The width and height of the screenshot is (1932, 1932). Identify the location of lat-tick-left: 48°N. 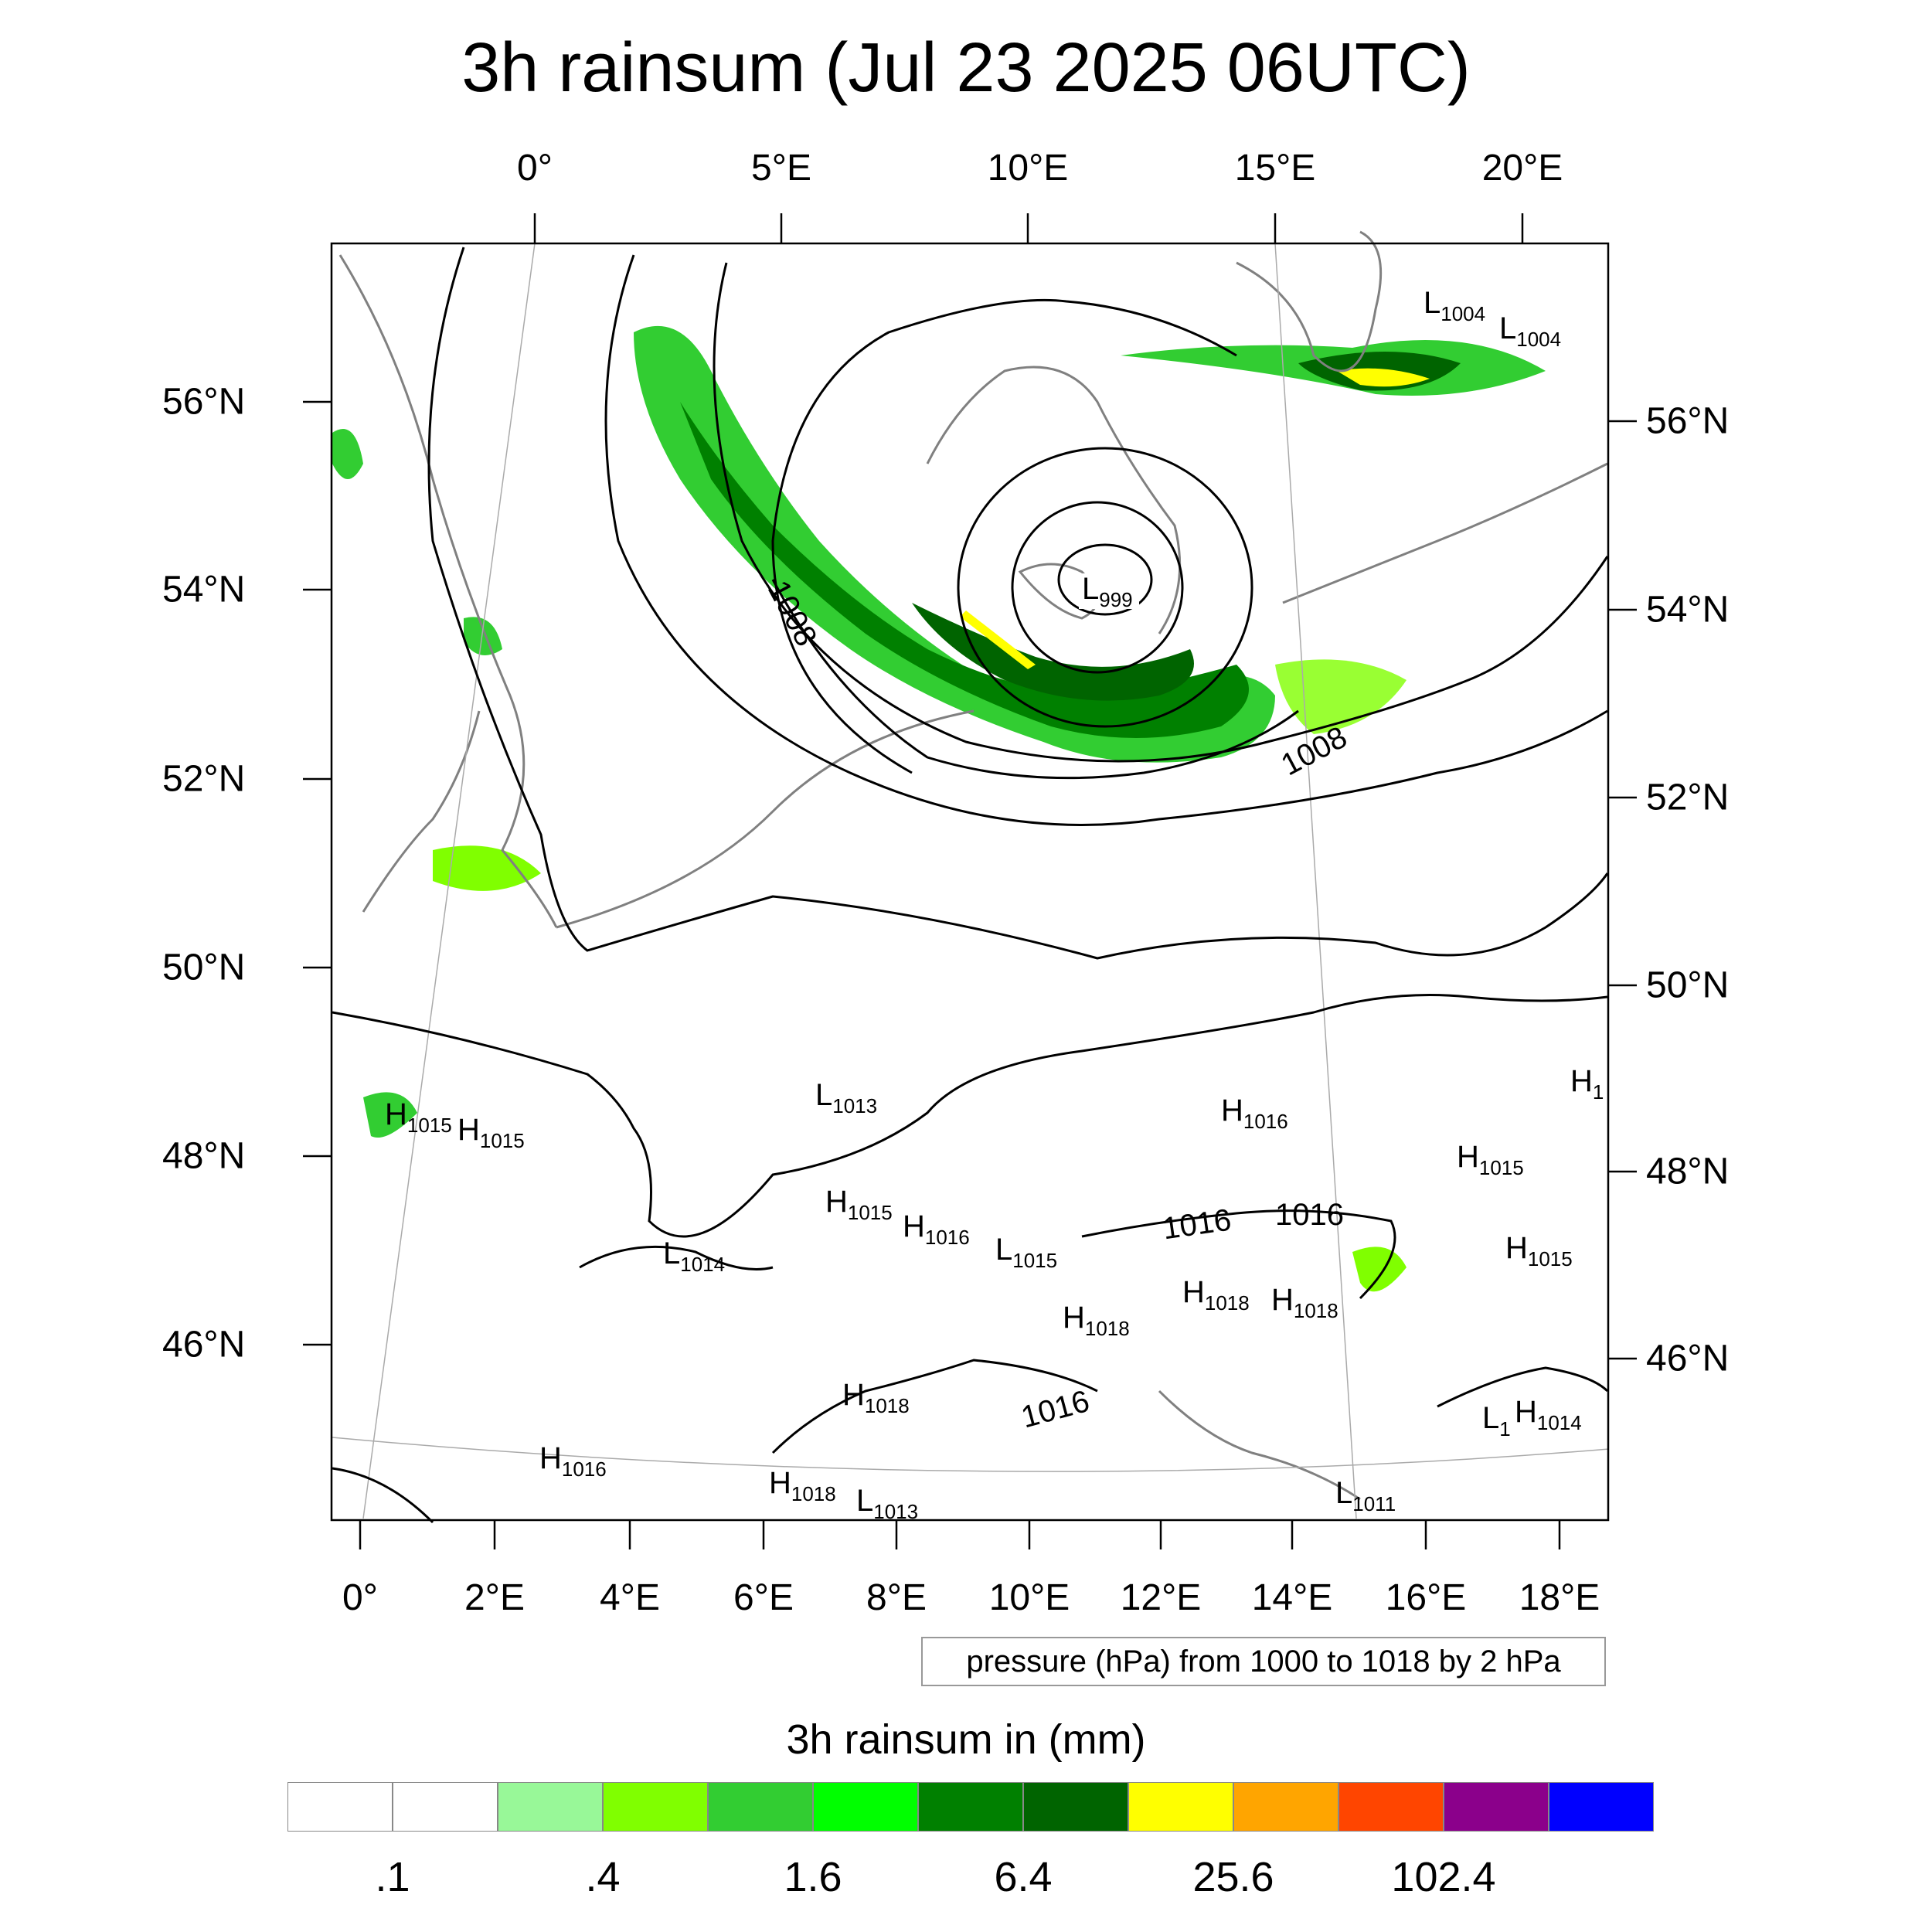
(204, 1156).